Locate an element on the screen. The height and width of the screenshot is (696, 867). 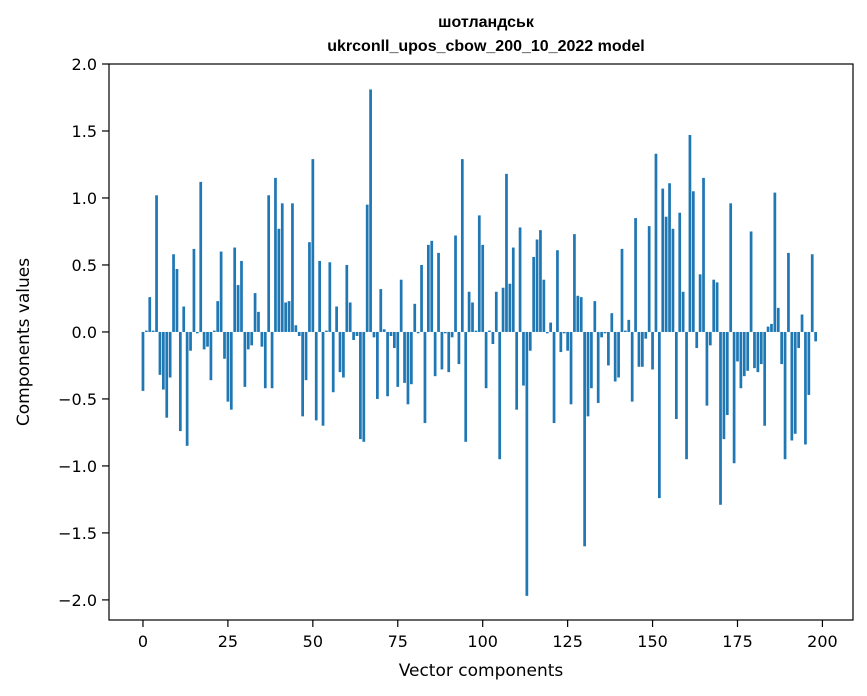
y-tick-label: 1.5 is located at coordinates (84, 131).